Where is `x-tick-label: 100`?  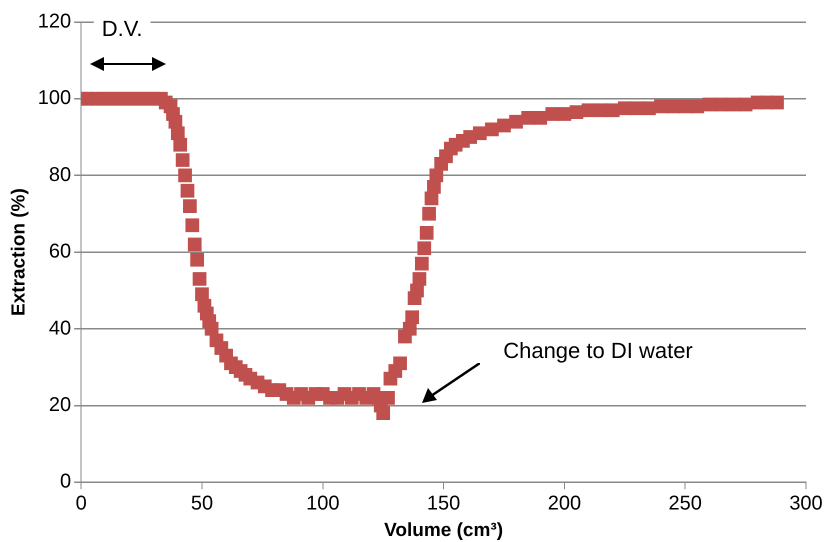
x-tick-label: 100 is located at coordinates (323, 503).